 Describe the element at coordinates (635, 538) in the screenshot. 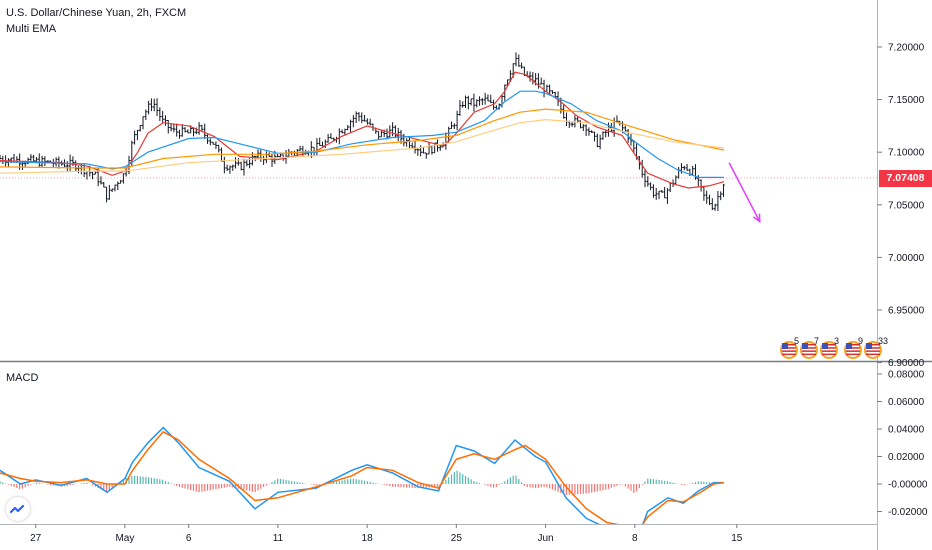

I see `time-tick-label: 8` at that location.